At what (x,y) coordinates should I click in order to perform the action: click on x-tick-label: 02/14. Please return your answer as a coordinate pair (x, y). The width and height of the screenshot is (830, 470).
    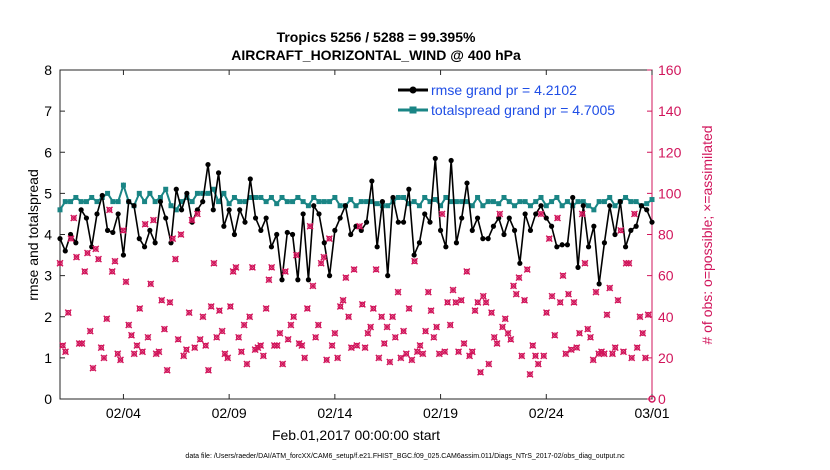
    Looking at the image, I should click on (334, 413).